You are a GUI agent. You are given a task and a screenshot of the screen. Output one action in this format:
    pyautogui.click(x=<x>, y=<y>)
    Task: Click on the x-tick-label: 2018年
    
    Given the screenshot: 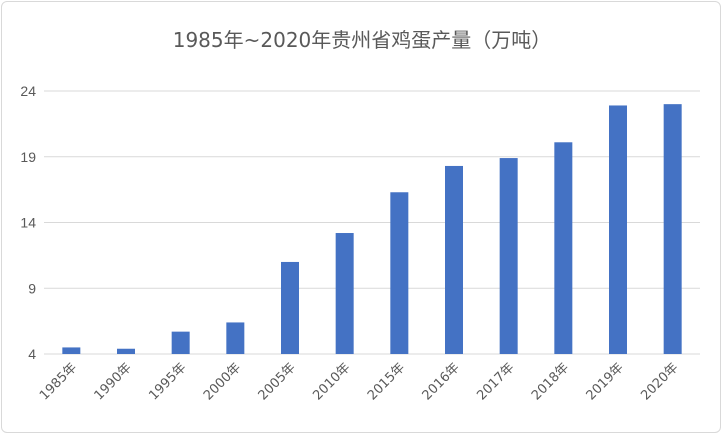 What is the action you would take?
    pyautogui.click(x=550, y=381)
    